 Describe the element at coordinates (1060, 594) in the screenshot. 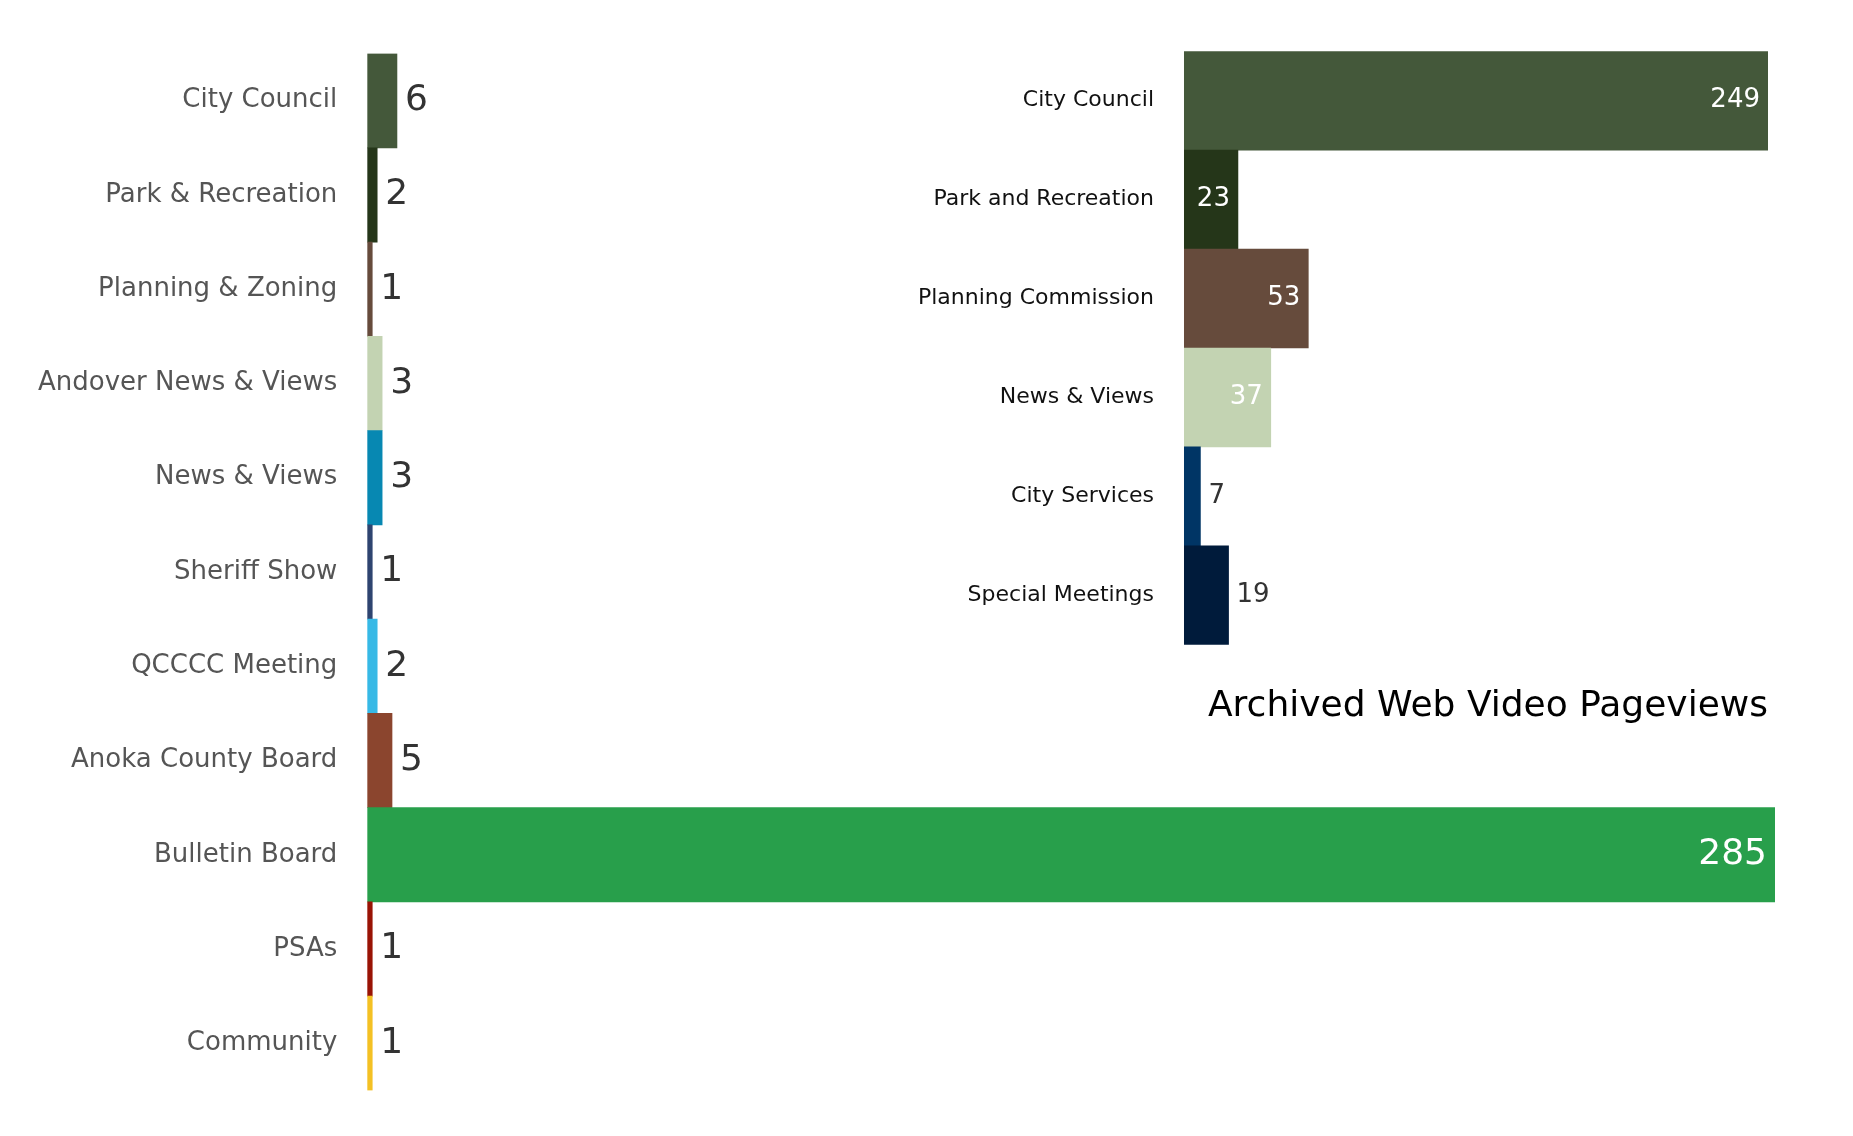

I see `y-tick-label: Special Meetings` at that location.